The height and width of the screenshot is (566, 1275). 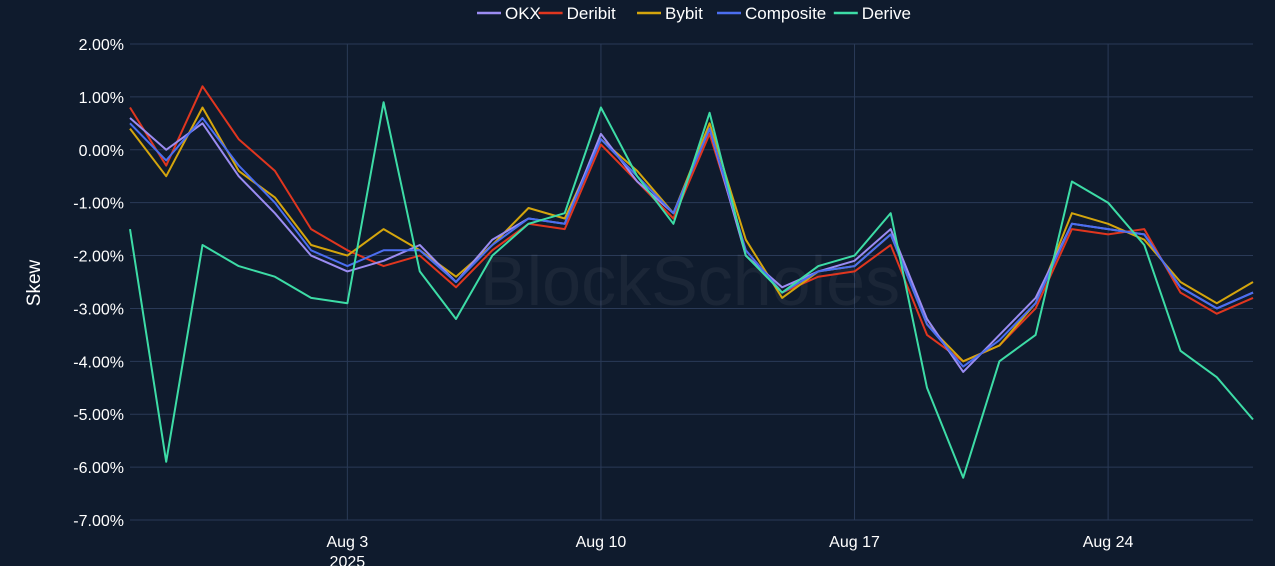 What do you see at coordinates (684, 13) in the screenshot?
I see `legend-label: Bybit` at bounding box center [684, 13].